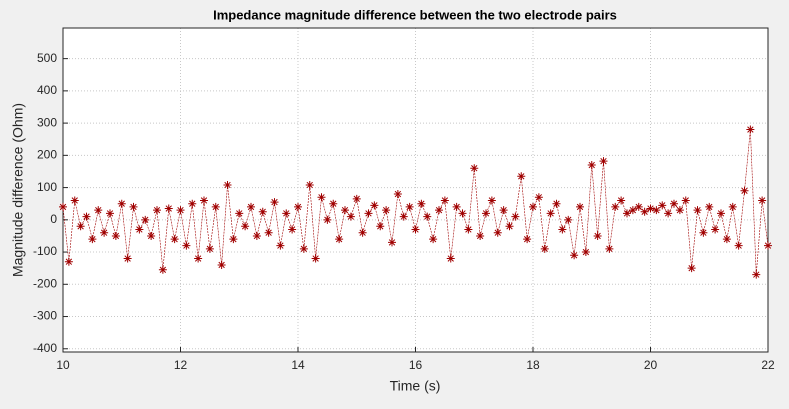  What do you see at coordinates (415, 386) in the screenshot?
I see `x-axis-title: Time (s)` at bounding box center [415, 386].